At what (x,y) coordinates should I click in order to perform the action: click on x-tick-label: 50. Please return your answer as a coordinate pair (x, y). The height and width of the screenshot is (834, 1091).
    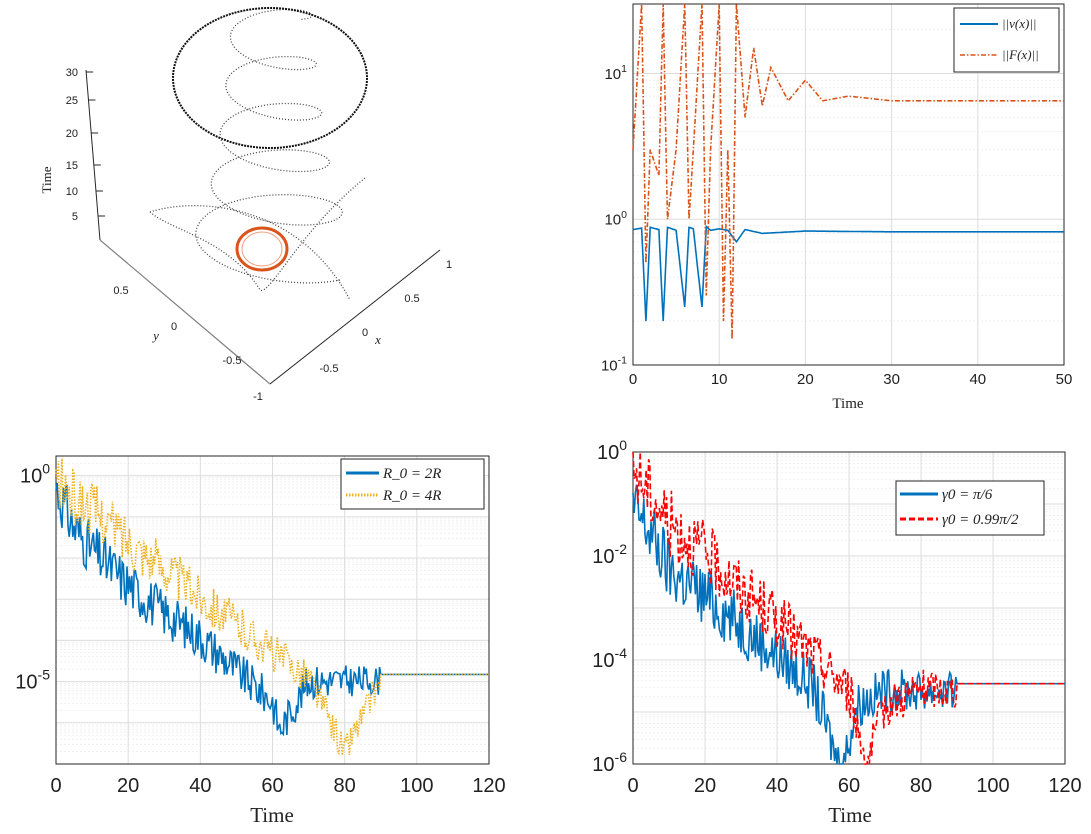
    Looking at the image, I should click on (1064, 379).